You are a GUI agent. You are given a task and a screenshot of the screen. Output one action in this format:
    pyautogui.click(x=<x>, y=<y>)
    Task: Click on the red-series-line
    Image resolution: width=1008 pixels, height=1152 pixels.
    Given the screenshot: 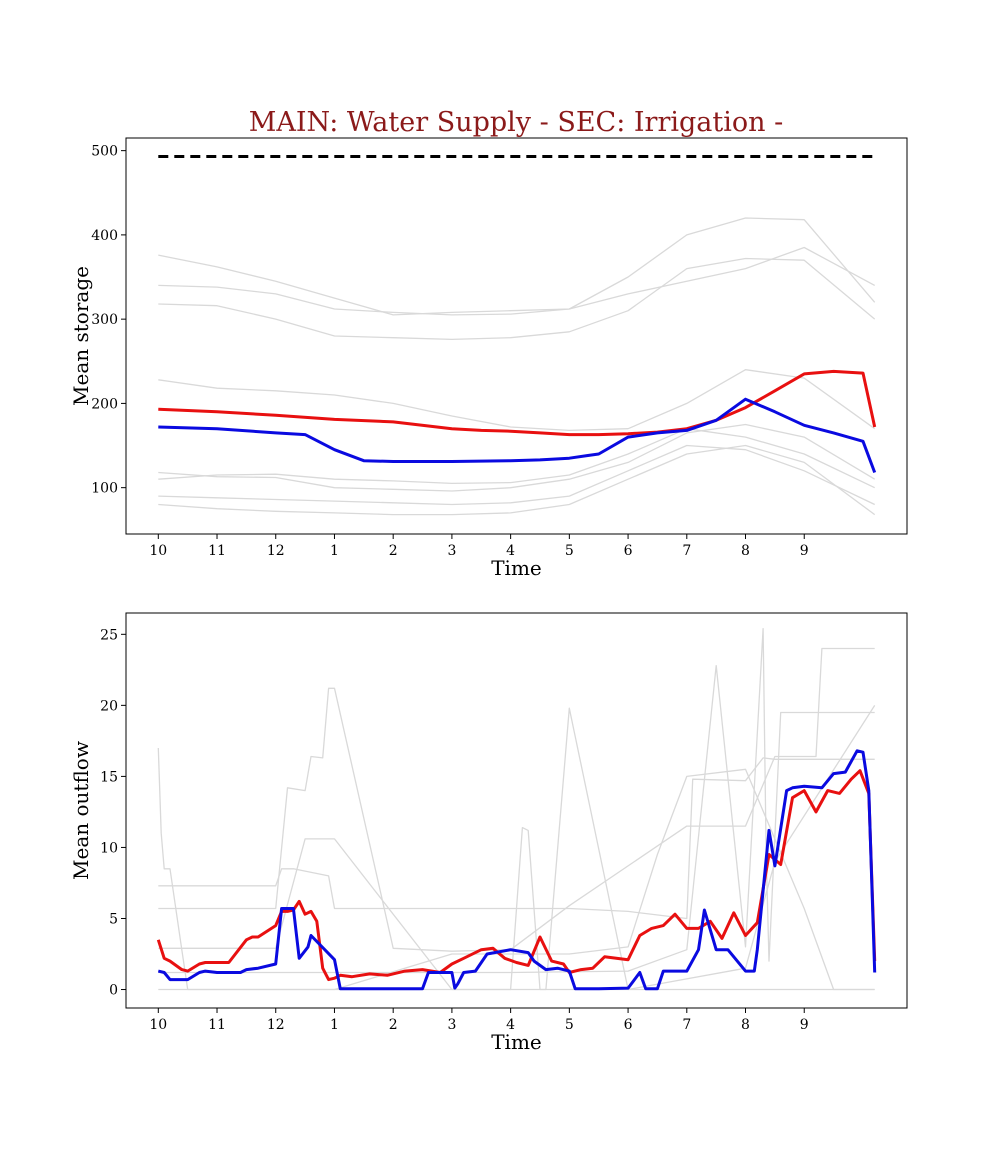 What is the action you would take?
    pyautogui.click(x=517, y=403)
    